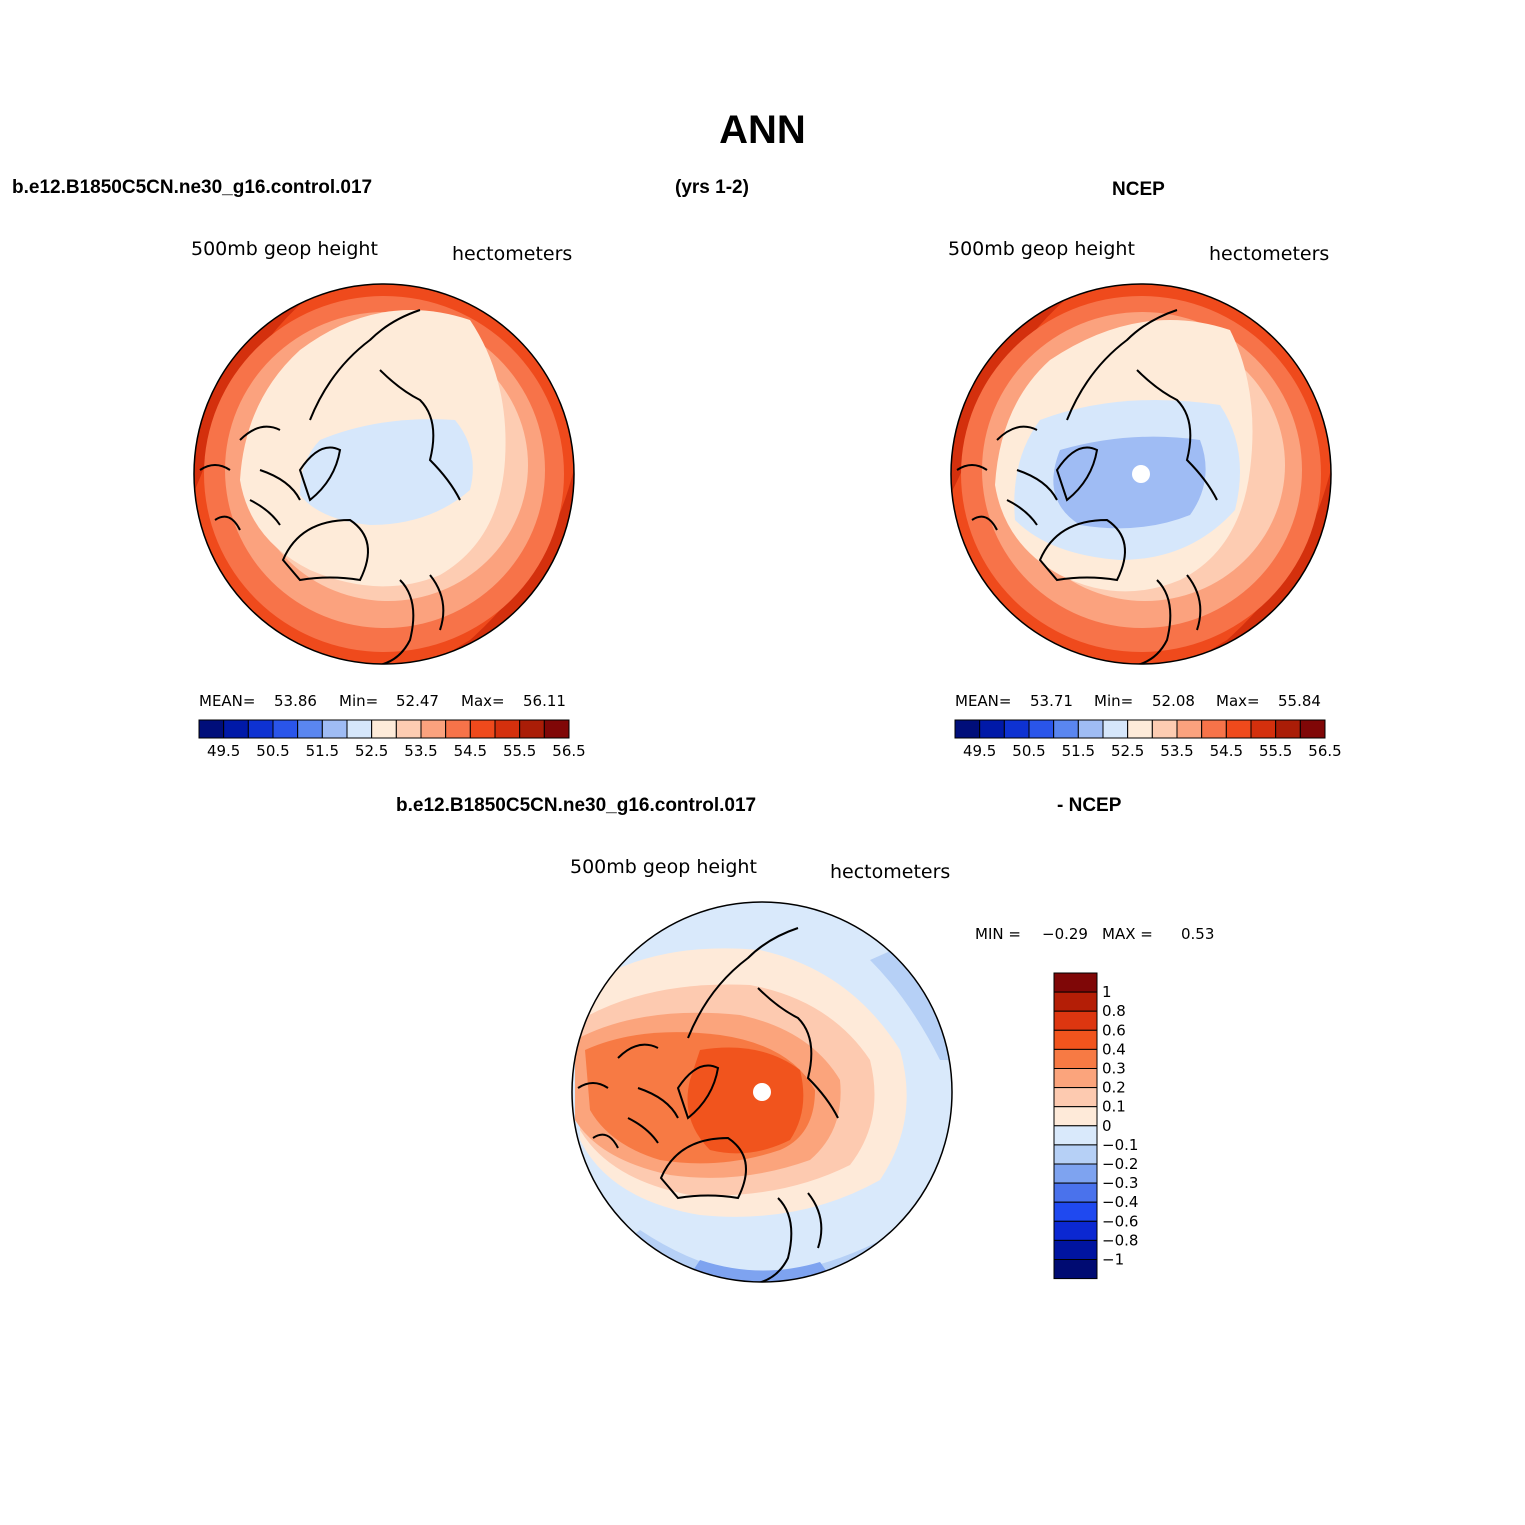 Image resolution: width=1525 pixels, height=1525 pixels. What do you see at coordinates (1051, 701) in the screenshot?
I see `ncep-mean-value: 53.71` at bounding box center [1051, 701].